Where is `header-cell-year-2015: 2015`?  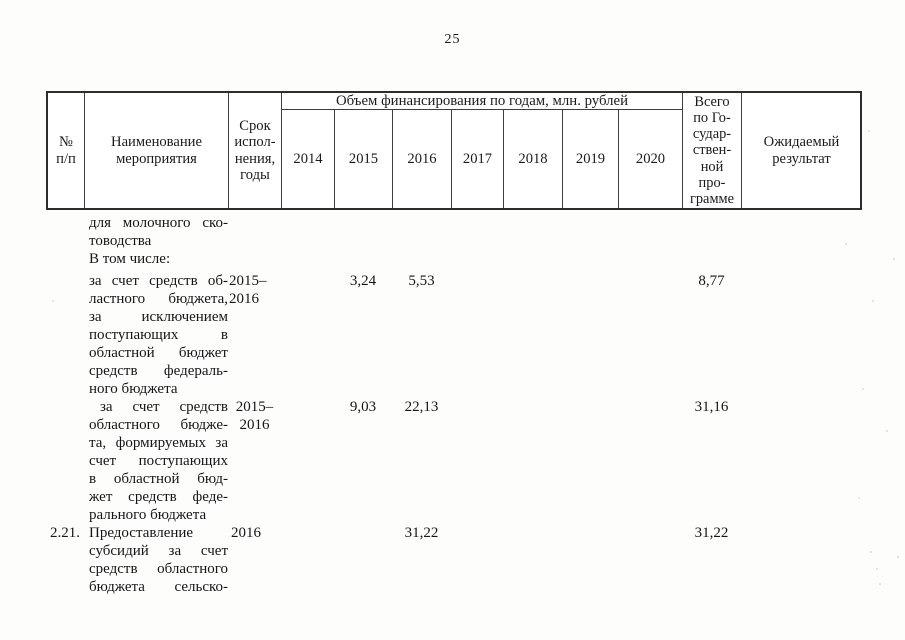 header-cell-year-2015: 2015 is located at coordinates (363, 159).